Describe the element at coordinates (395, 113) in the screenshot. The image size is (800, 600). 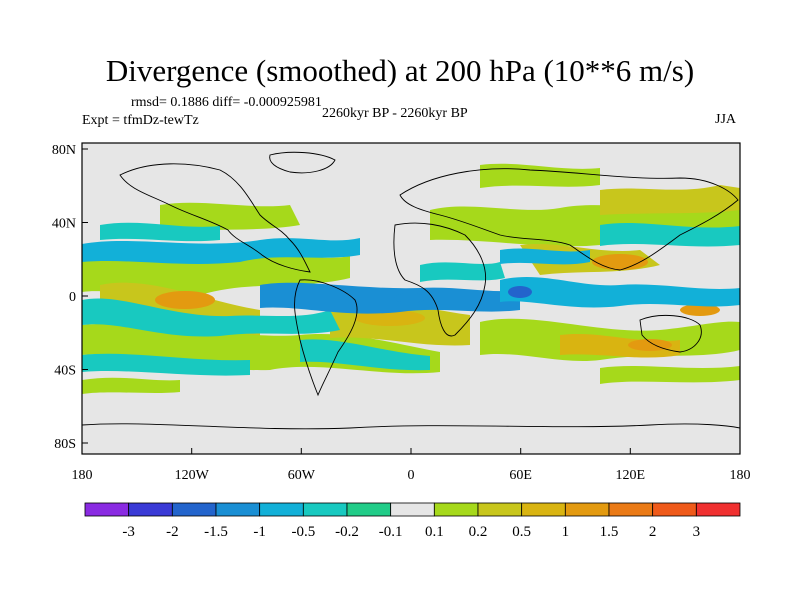
I see `period-label: 2260kyr BP - 2260kyr BP` at that location.